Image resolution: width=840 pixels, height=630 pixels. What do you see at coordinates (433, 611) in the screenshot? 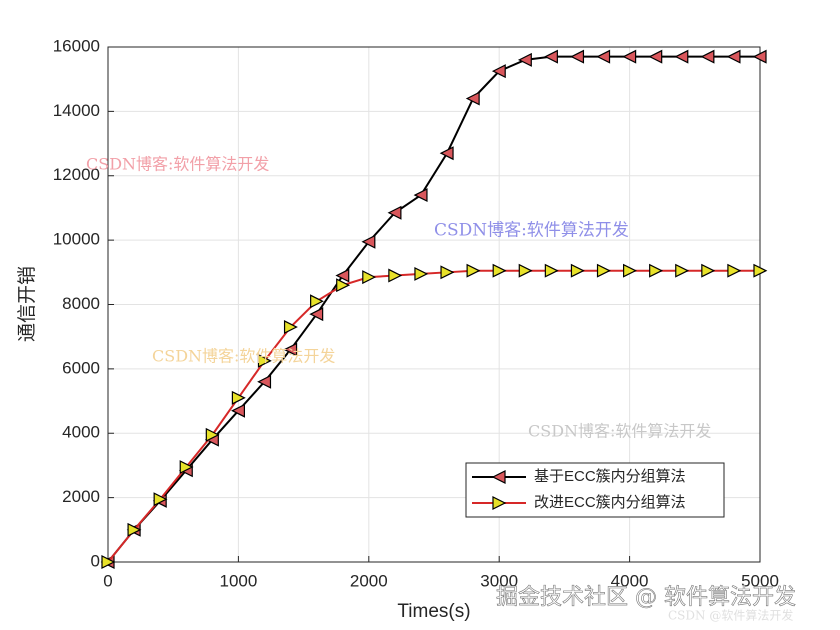
I see `x-axis-label: Times(s)` at bounding box center [433, 611].